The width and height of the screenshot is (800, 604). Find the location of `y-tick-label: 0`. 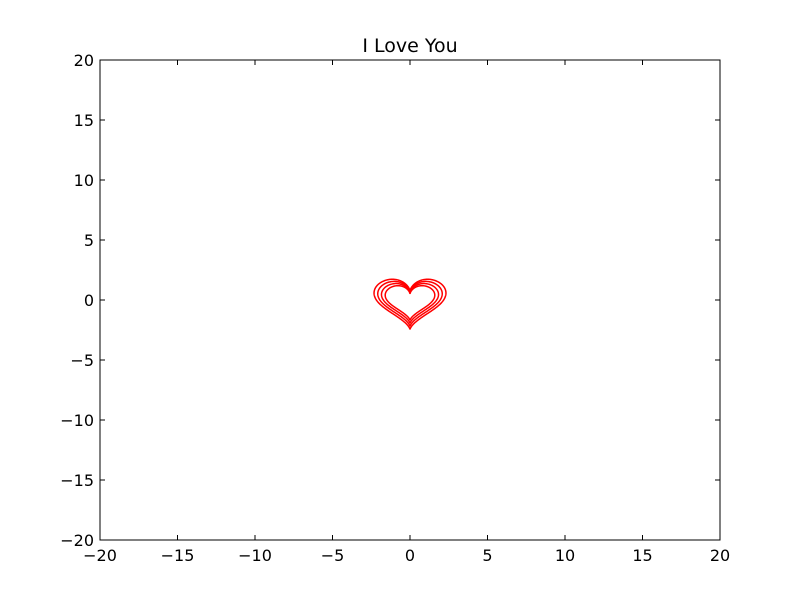

y-tick-label: 0 is located at coordinates (89, 300).